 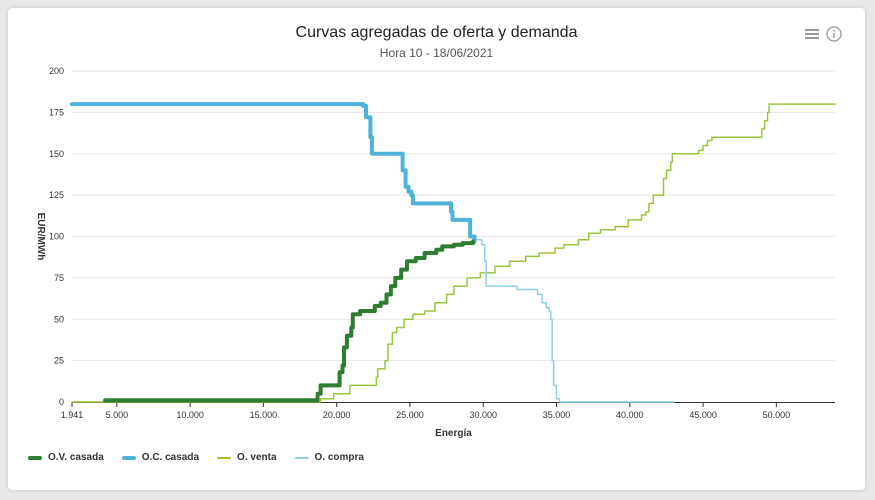 I want to click on legend-item: O.C. casada, so click(x=160, y=457).